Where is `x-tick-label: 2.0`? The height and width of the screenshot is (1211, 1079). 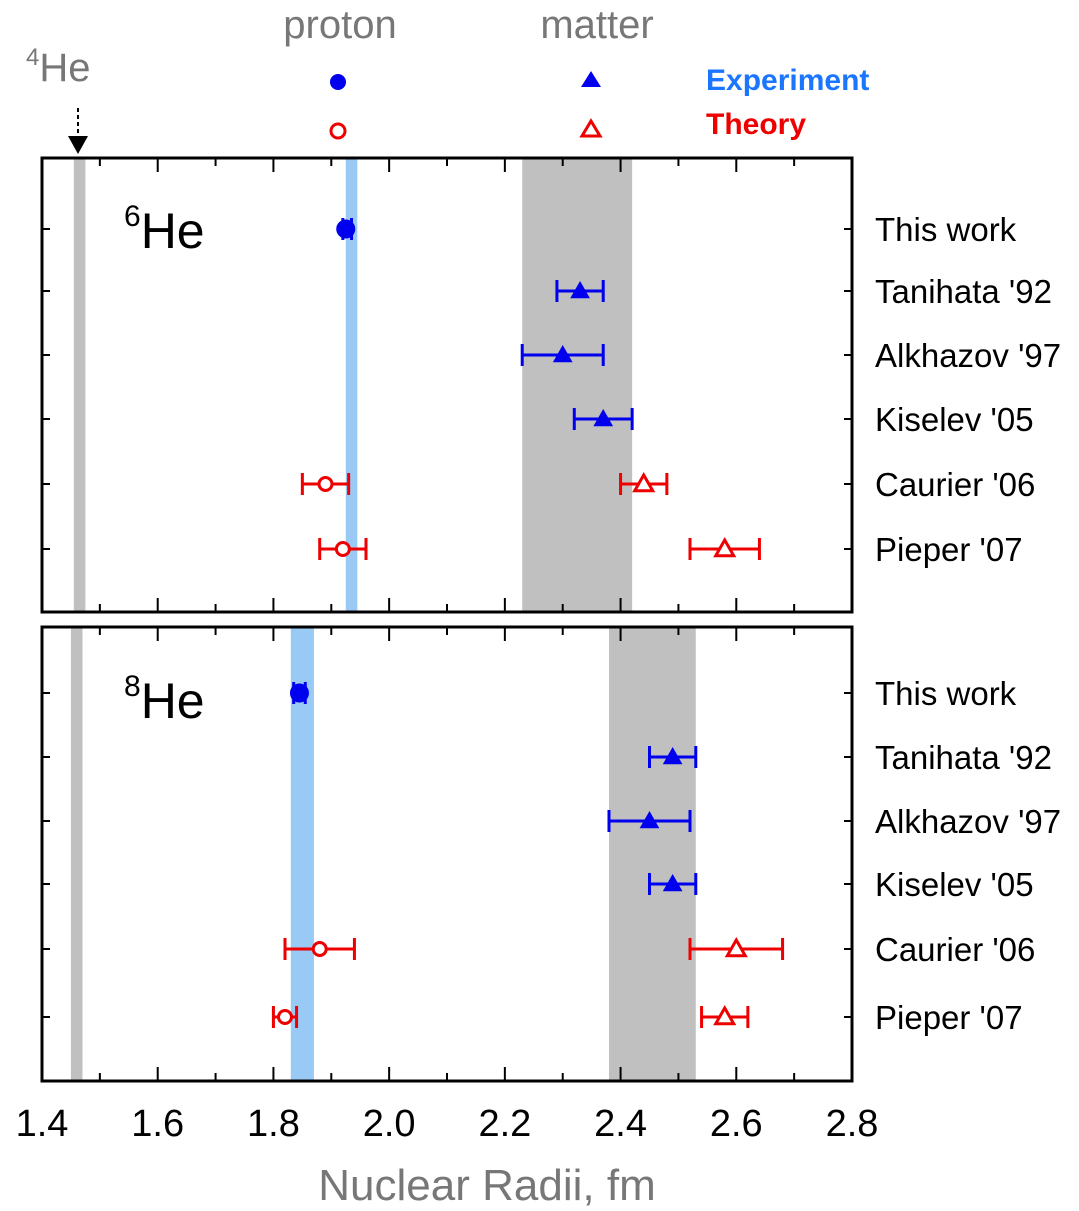
x-tick-label: 2.0 is located at coordinates (389, 1124).